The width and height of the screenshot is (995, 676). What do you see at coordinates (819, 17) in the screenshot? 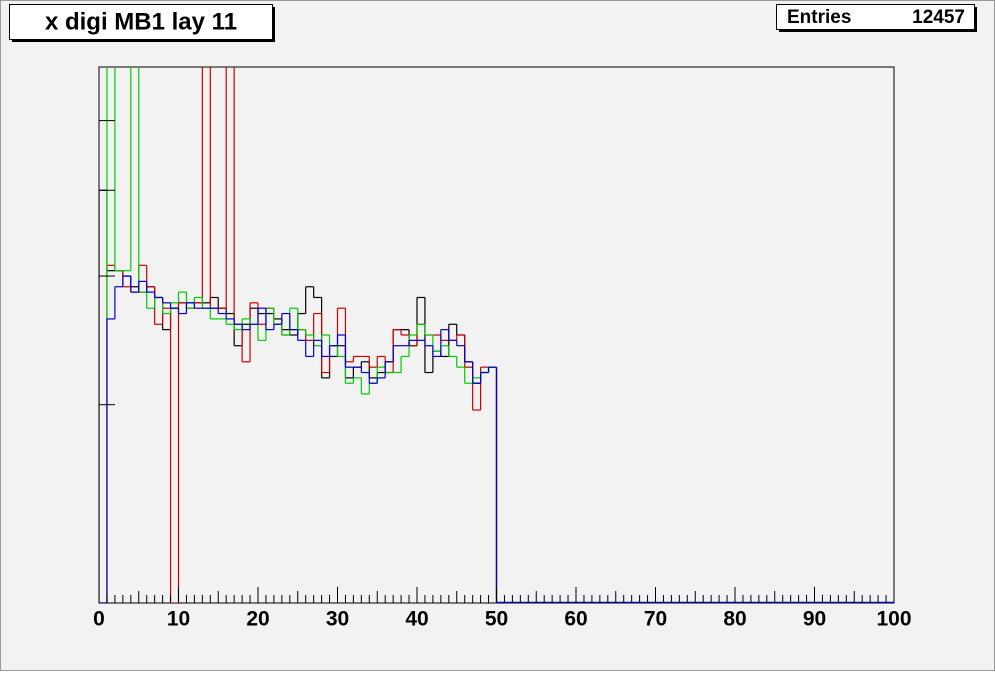
I see `stats-label: Entries` at bounding box center [819, 17].